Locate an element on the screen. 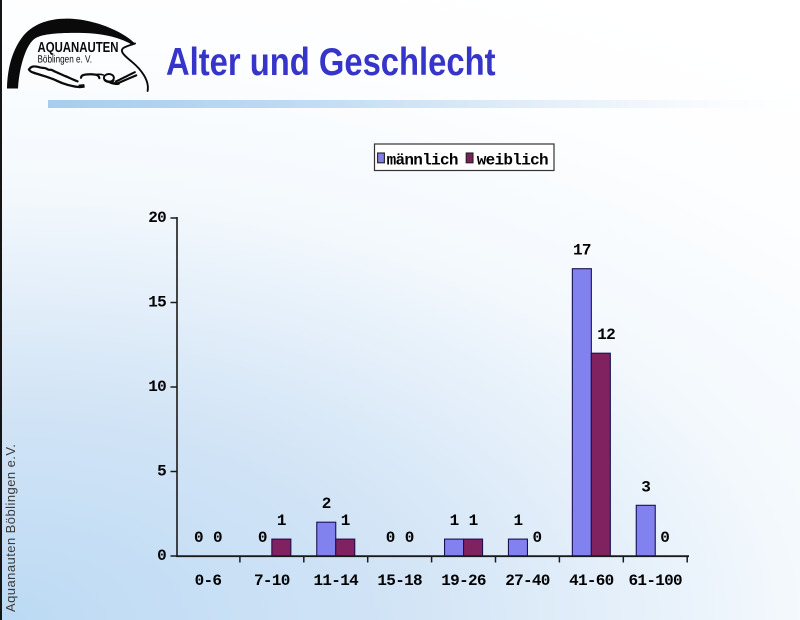 The image size is (800, 620). svg-text: 15 is located at coordinates (157, 303).